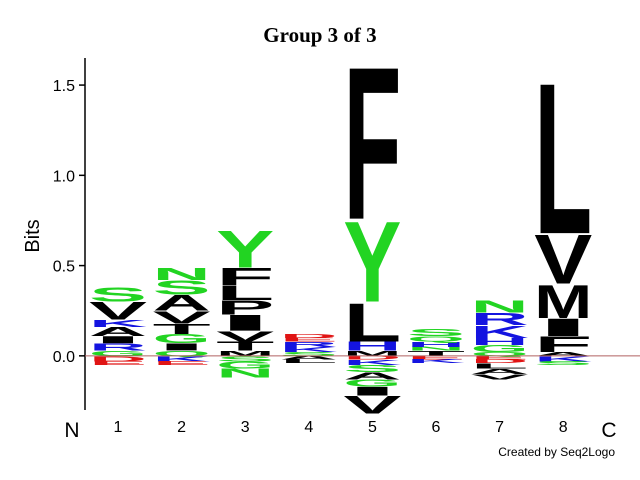  Describe the element at coordinates (64, 267) in the screenshot. I see `y-tick-label: 0.5` at that location.